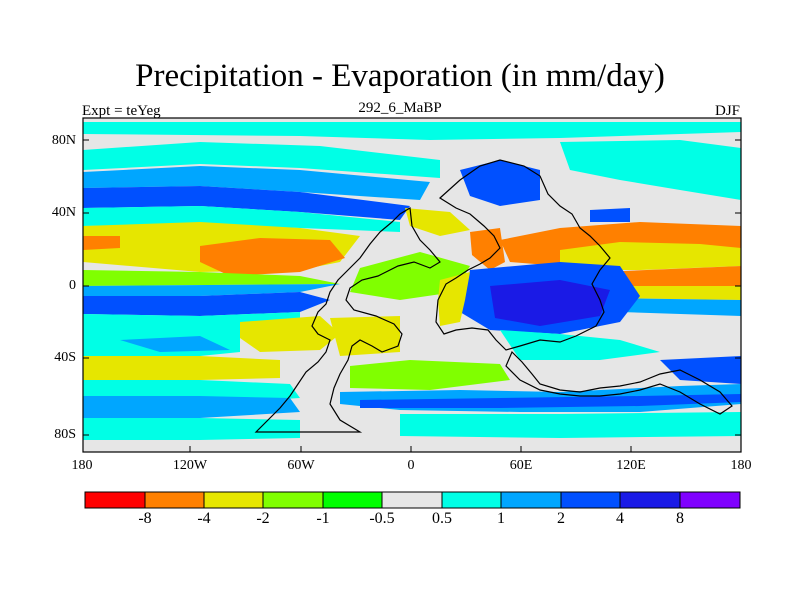  What do you see at coordinates (631, 465) in the screenshot?
I see `lon-label-120e: 120E` at bounding box center [631, 465].